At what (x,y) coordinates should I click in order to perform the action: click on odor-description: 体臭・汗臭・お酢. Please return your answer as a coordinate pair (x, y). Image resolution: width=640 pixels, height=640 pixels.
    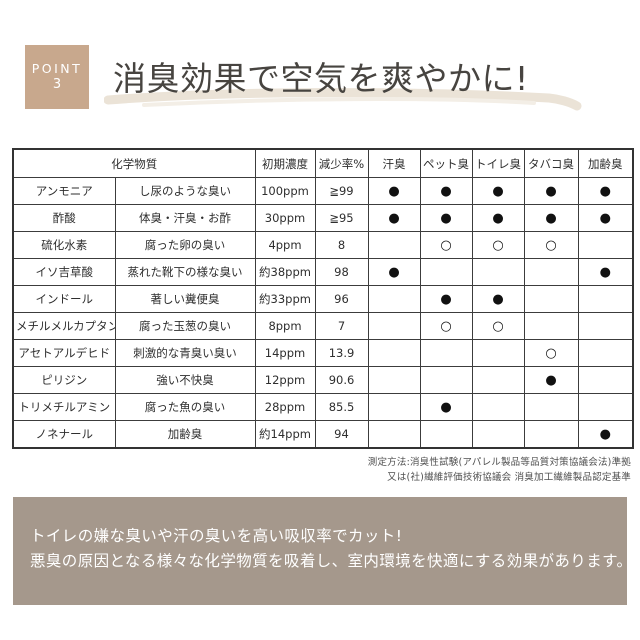
    Looking at the image, I should click on (185, 218).